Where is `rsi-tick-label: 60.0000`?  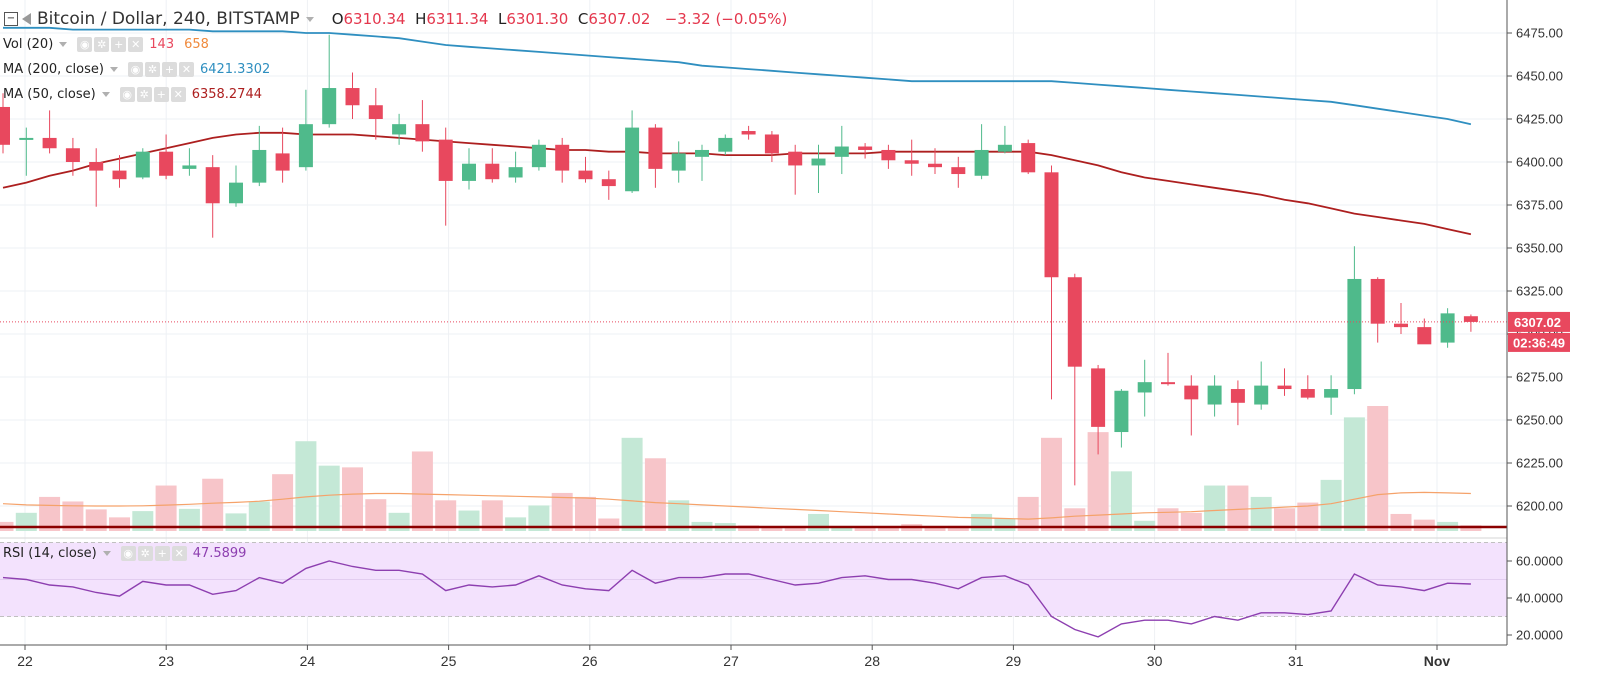 rsi-tick-label: 60.0000 is located at coordinates (1539, 561).